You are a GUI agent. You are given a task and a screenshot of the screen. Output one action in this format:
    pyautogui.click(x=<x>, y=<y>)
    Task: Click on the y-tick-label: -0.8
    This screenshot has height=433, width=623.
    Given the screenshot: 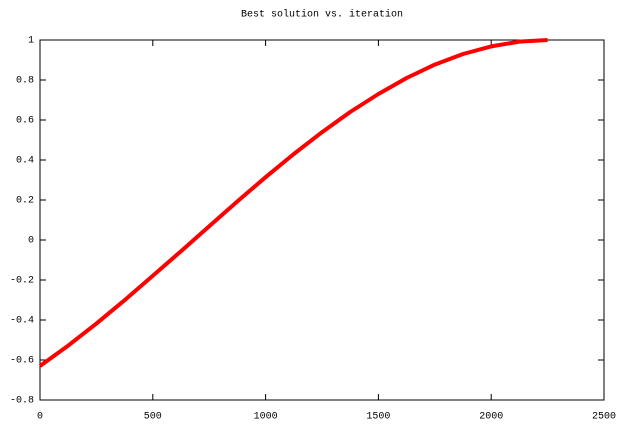 What is the action you would take?
    pyautogui.click(x=22, y=401)
    